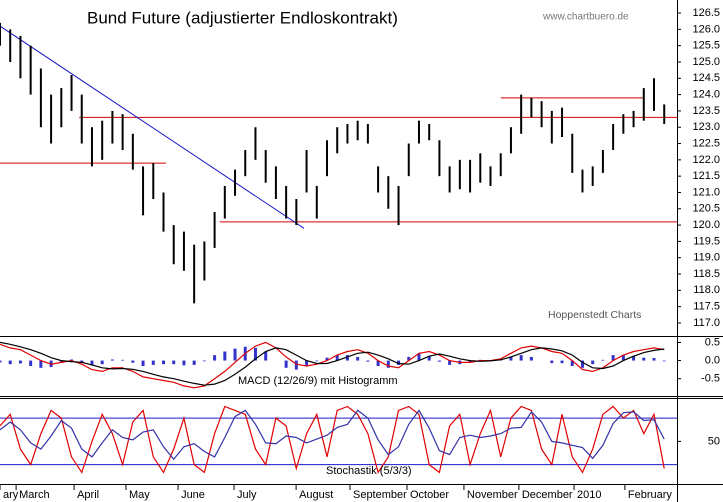 The image size is (723, 502). I want to click on y-tick-label: 125.5, so click(706, 46).